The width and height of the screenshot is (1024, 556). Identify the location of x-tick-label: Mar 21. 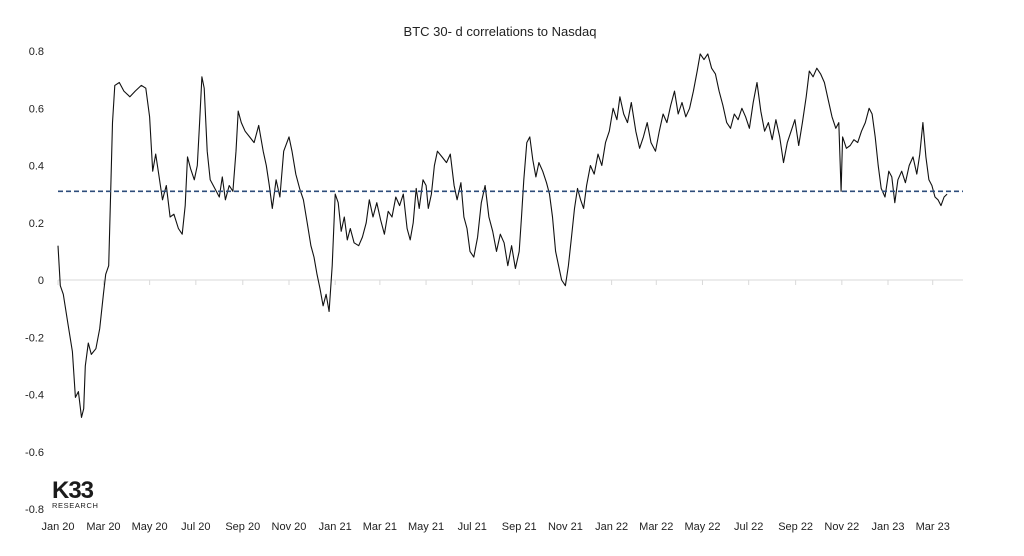
(380, 527).